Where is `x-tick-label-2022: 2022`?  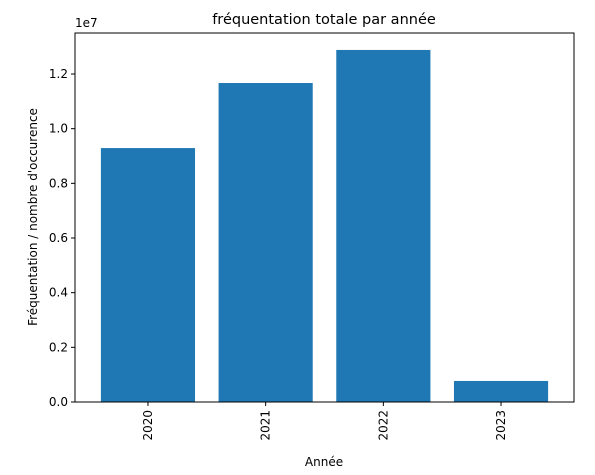 x-tick-label-2022: 2022 is located at coordinates (383, 425).